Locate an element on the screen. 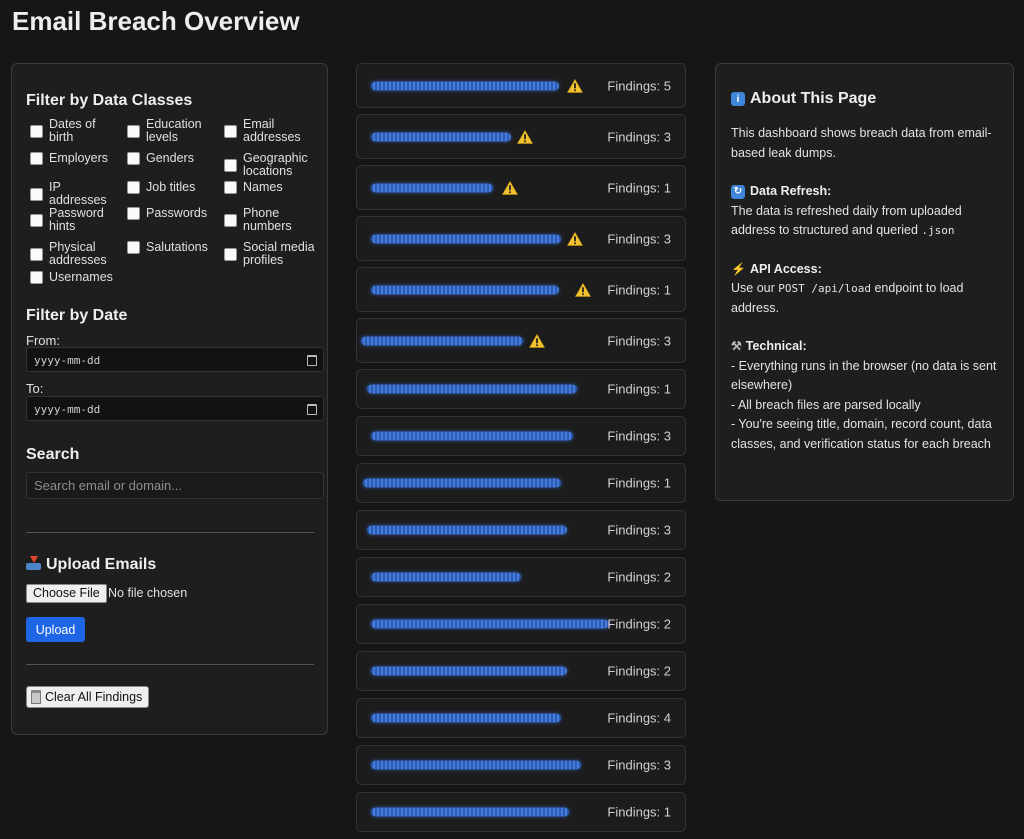 This screenshot has height=839, width=1024. data-refresh-heading: ↻ Data Refresh: is located at coordinates (864, 192).